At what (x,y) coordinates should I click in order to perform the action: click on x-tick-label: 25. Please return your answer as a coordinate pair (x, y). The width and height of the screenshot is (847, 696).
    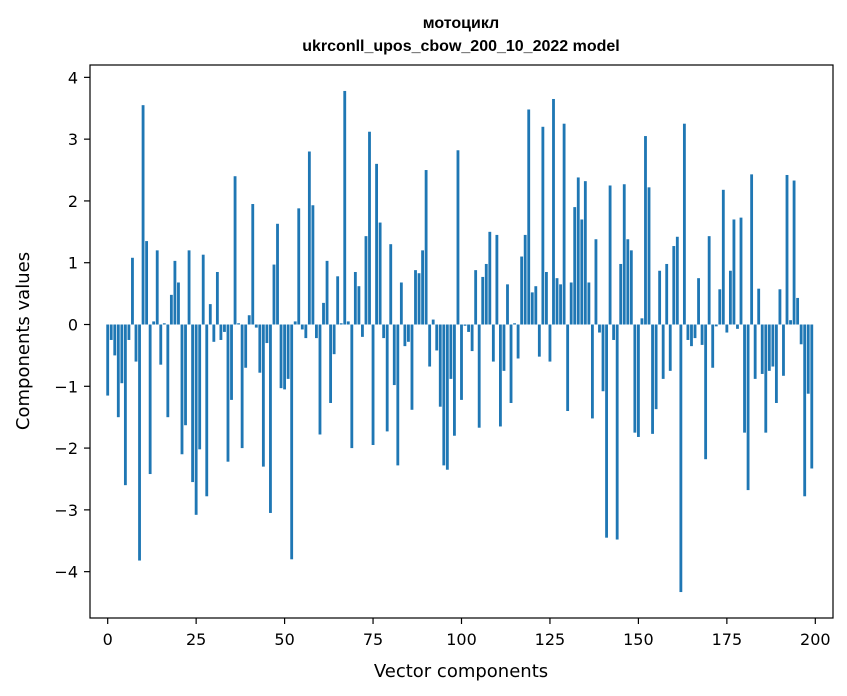
    Looking at the image, I should click on (196, 639).